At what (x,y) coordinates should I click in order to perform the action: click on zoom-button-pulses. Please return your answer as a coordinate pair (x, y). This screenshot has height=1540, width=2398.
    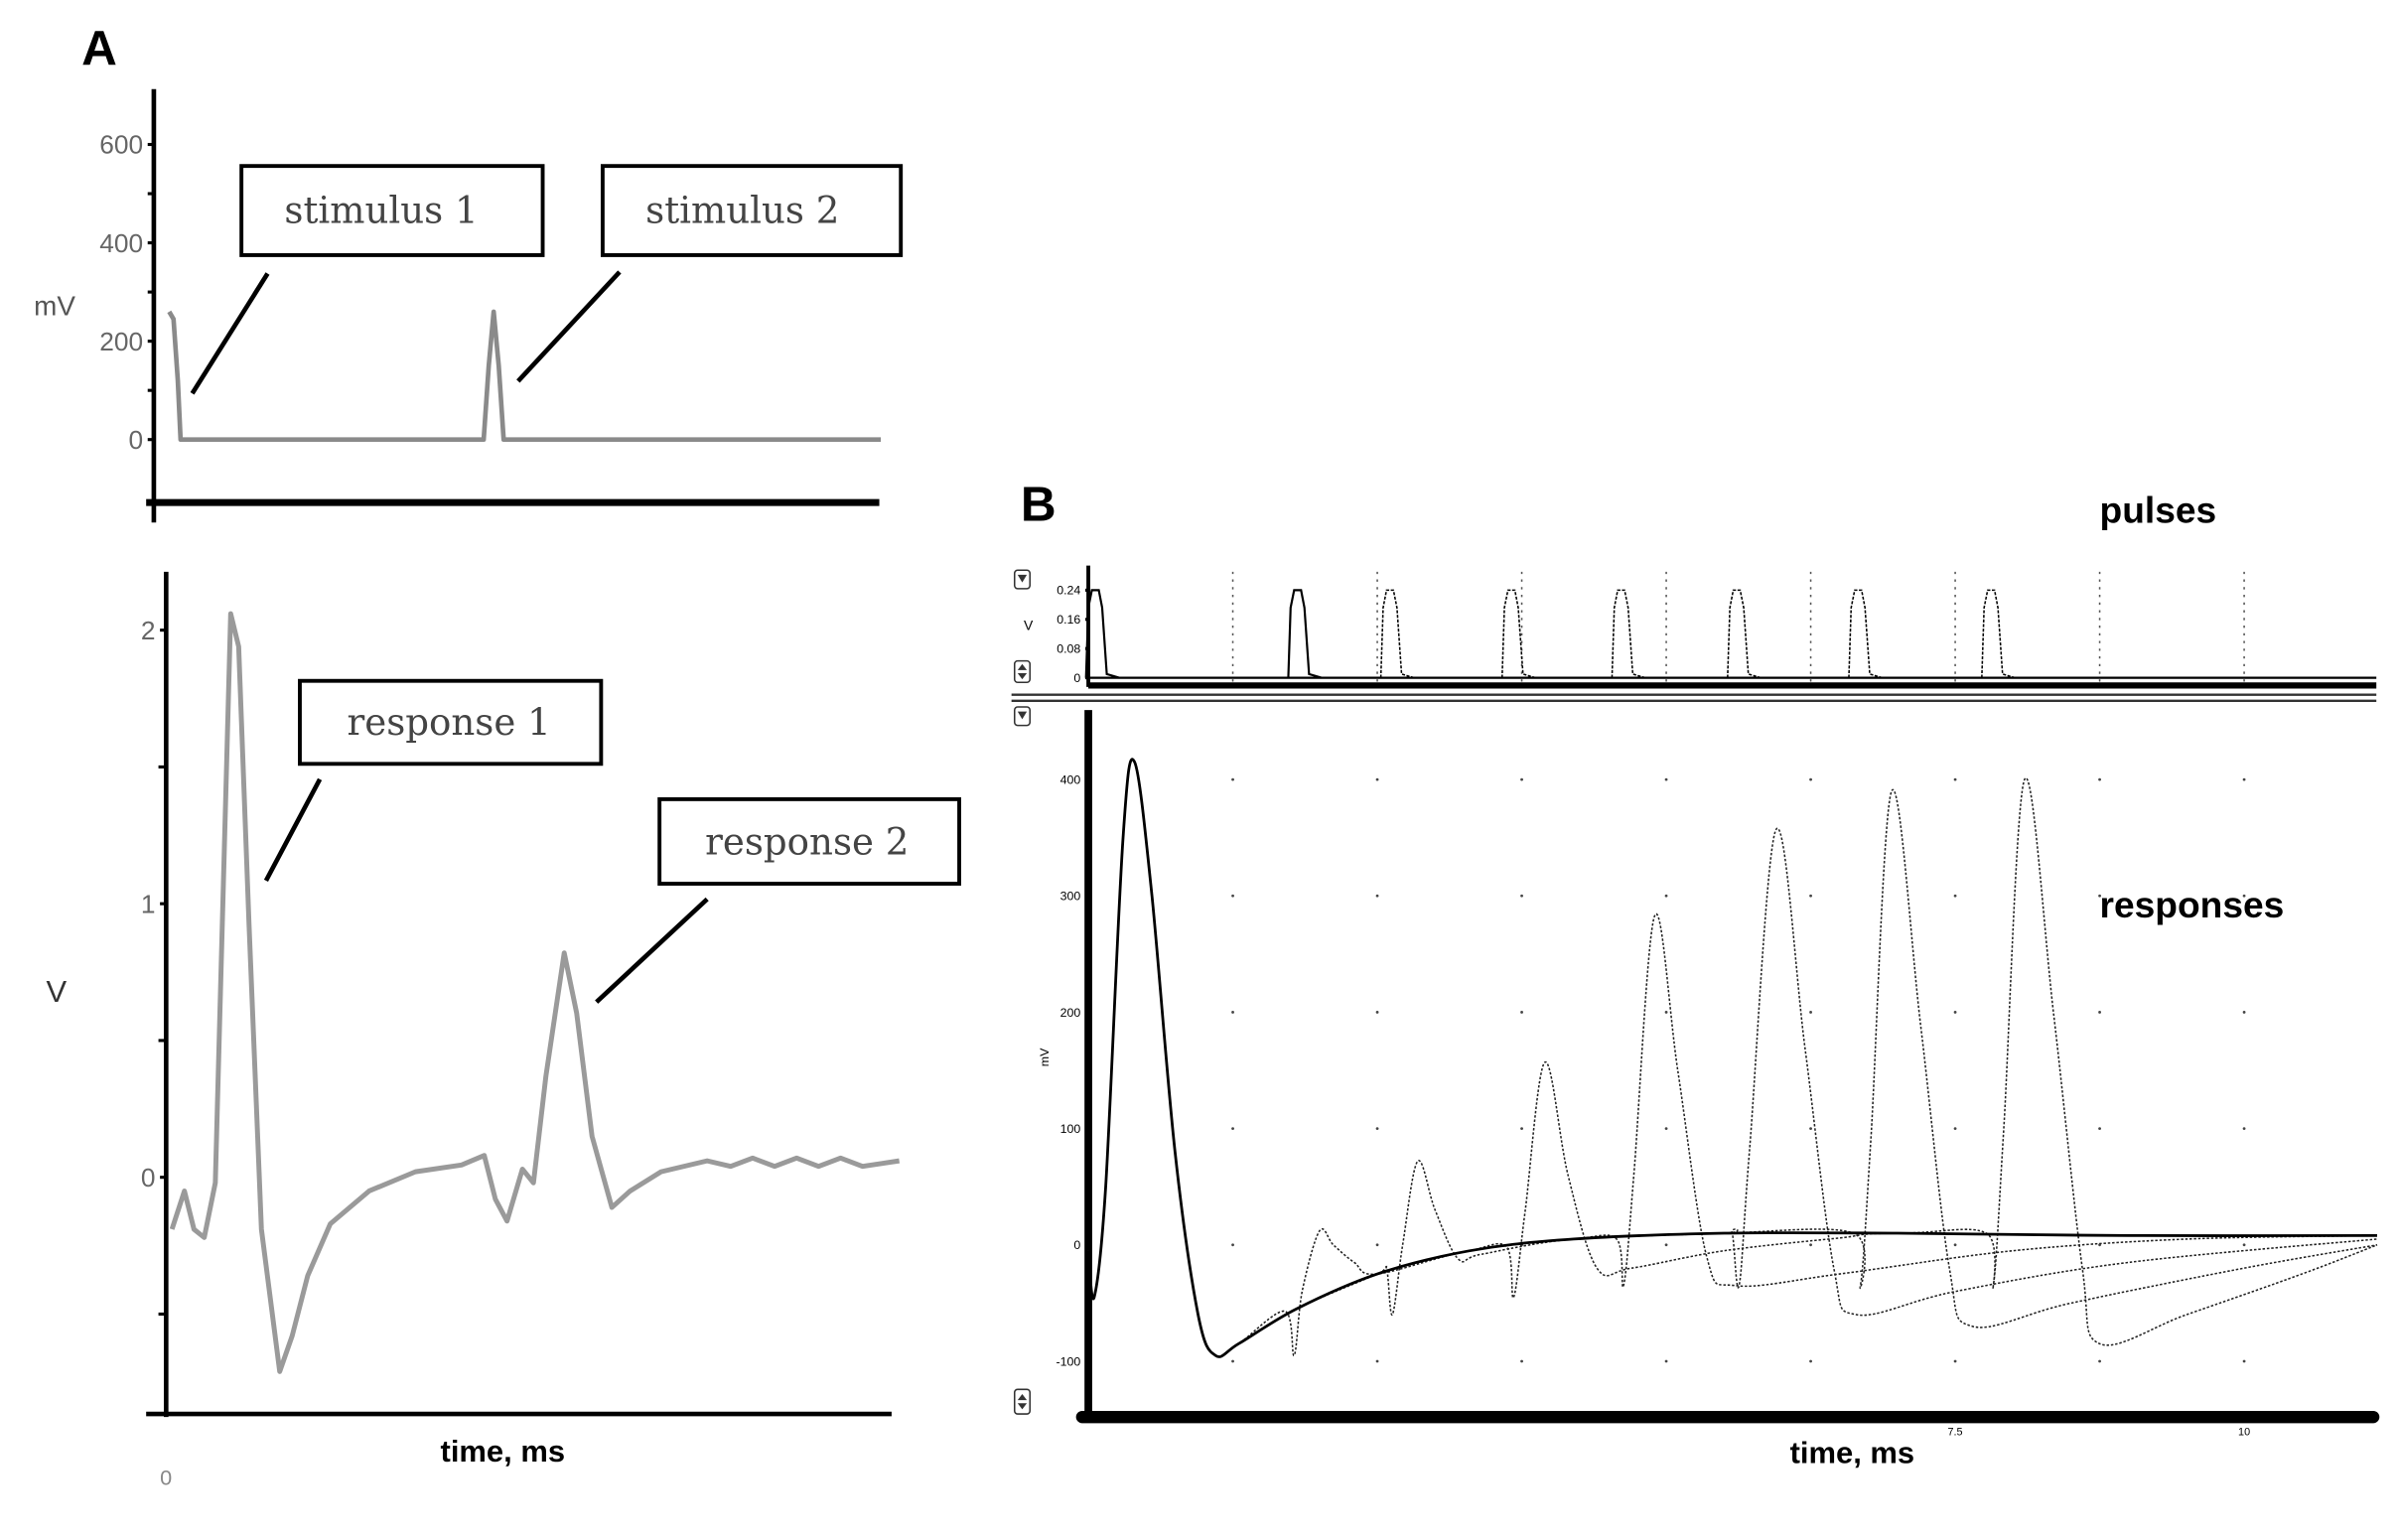
    Looking at the image, I should click on (1022, 671).